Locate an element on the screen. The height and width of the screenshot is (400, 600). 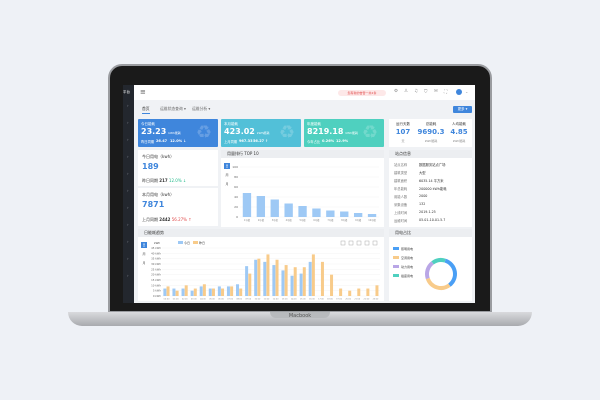
menu-toggle-icon: ≡ is located at coordinates (143, 92).